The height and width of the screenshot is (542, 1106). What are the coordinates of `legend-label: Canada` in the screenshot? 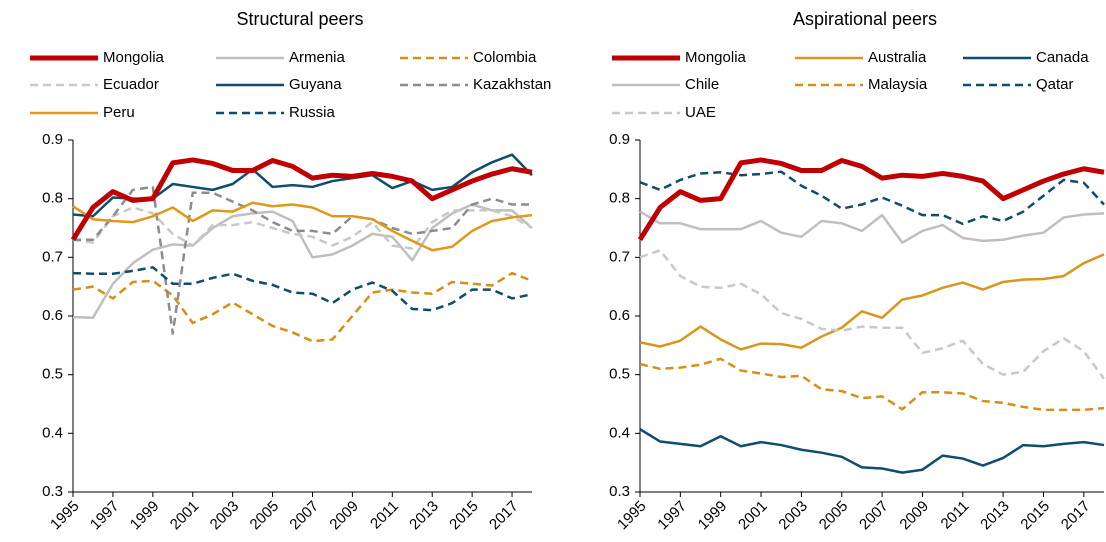 It's located at (1062, 57).